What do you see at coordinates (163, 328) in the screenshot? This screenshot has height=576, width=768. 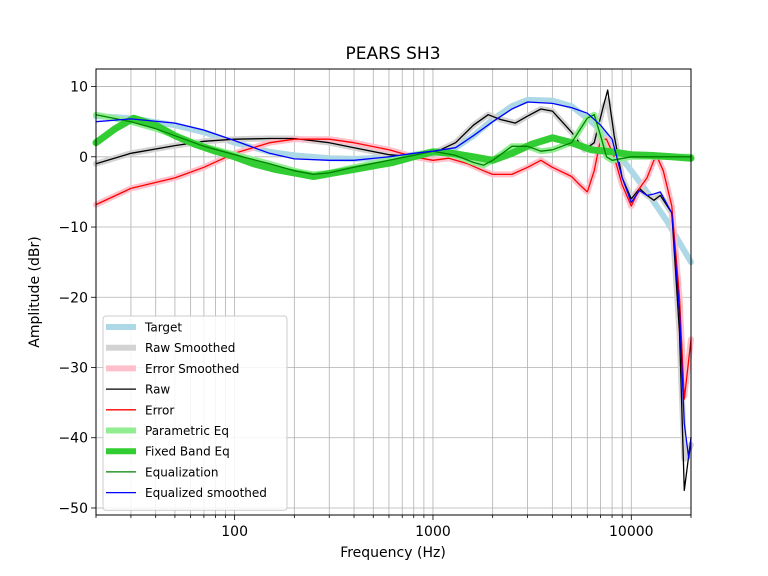 I see `legend-label-target: Target` at bounding box center [163, 328].